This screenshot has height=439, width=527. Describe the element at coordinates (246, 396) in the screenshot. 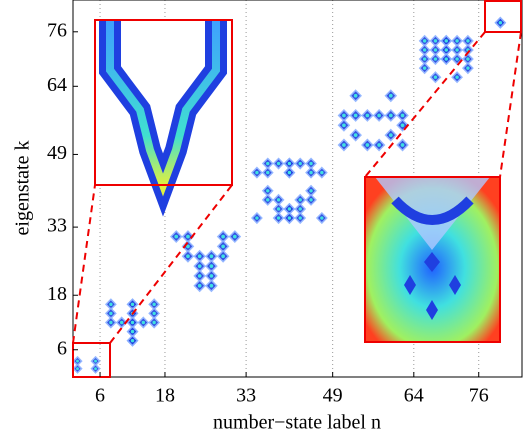

I see `x-tick-label: 33` at that location.